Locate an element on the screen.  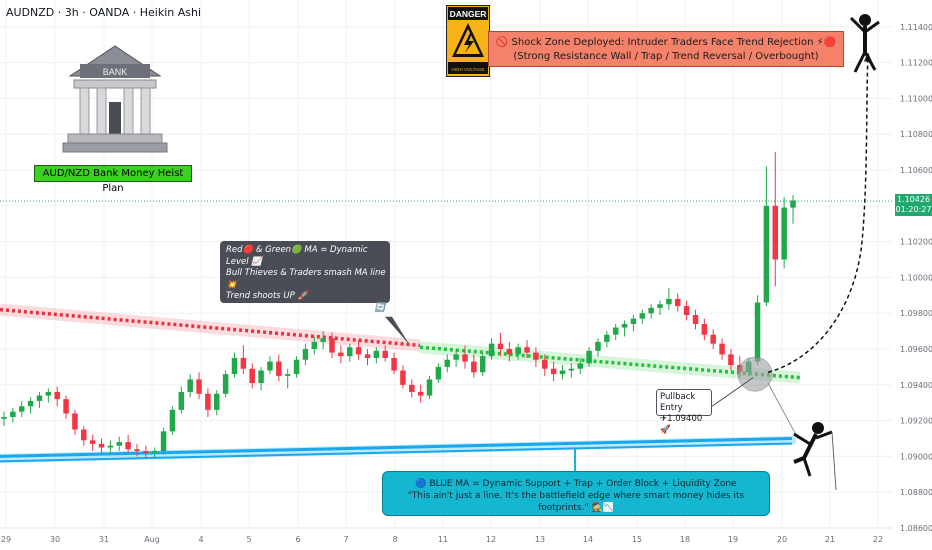
x-tick-label: 4 is located at coordinates (200, 539).